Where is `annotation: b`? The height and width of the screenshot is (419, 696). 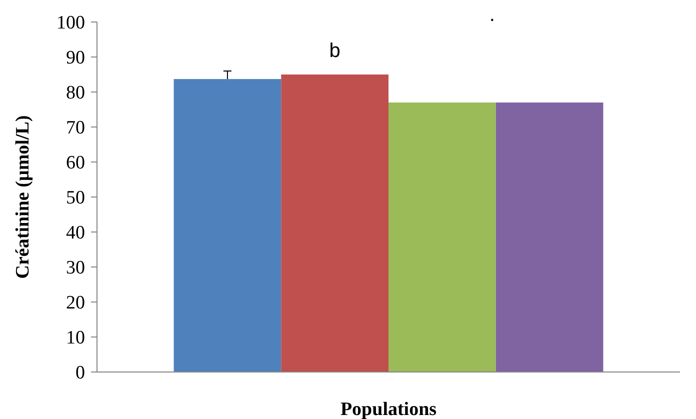
annotation: b is located at coordinates (334, 51).